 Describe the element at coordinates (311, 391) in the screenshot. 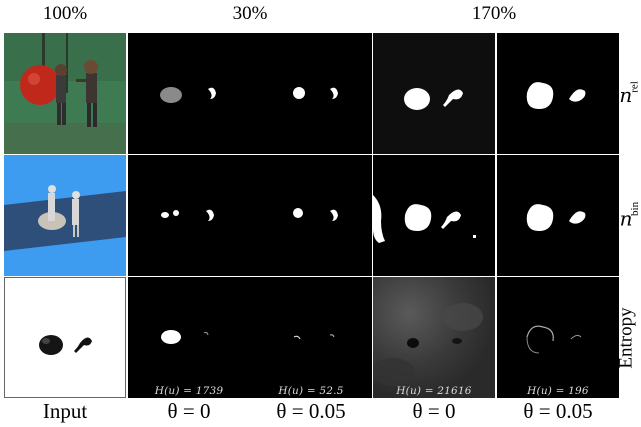

I see `entropy-value-2: H(u) = 52.5` at that location.